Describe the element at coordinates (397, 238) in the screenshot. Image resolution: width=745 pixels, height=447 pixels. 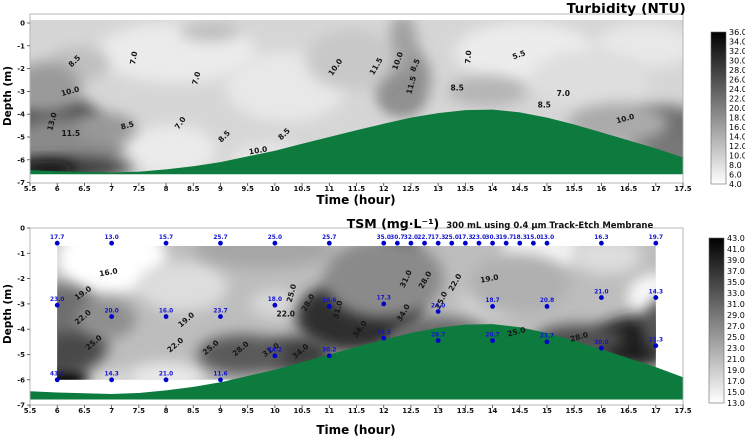
I see `data-point-label: 30.7` at that location.